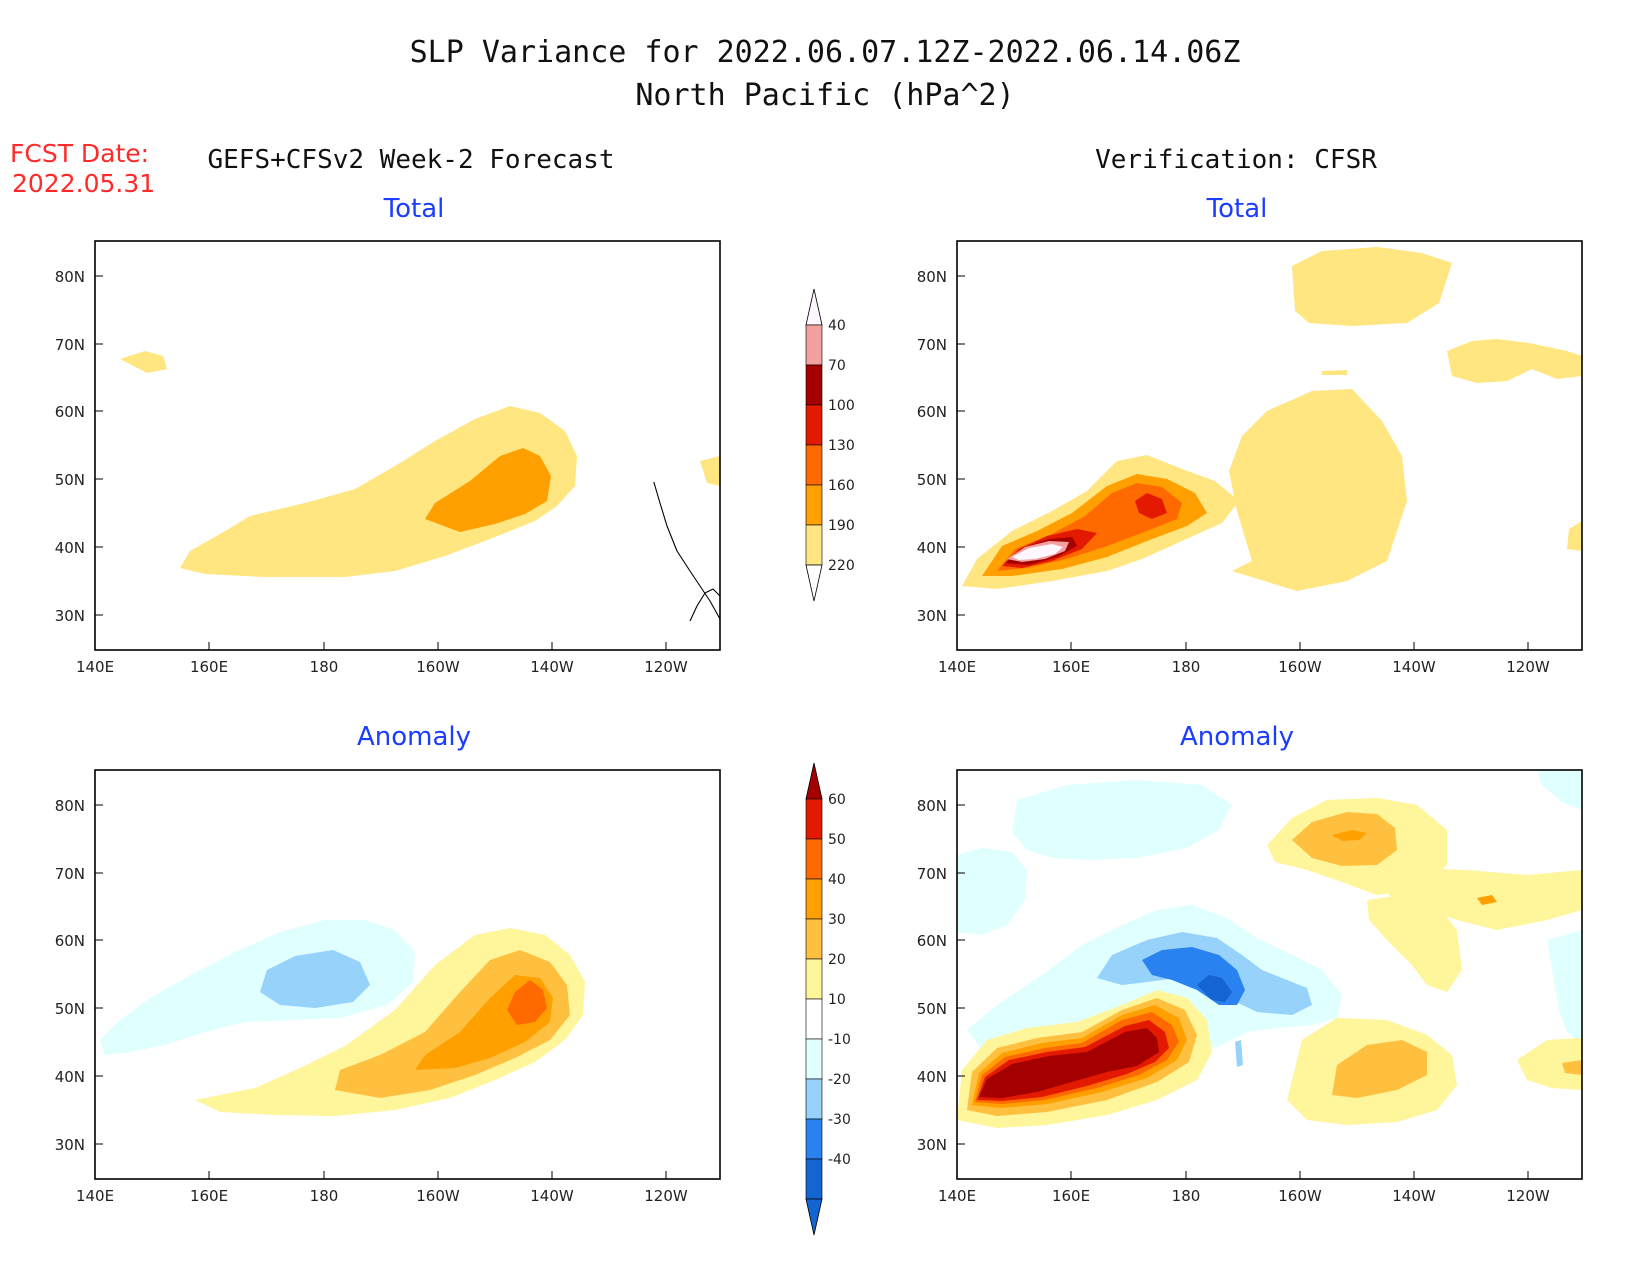  I want to click on colorbar-total: 40 70 100 130 160 190 220, so click(830, 445).